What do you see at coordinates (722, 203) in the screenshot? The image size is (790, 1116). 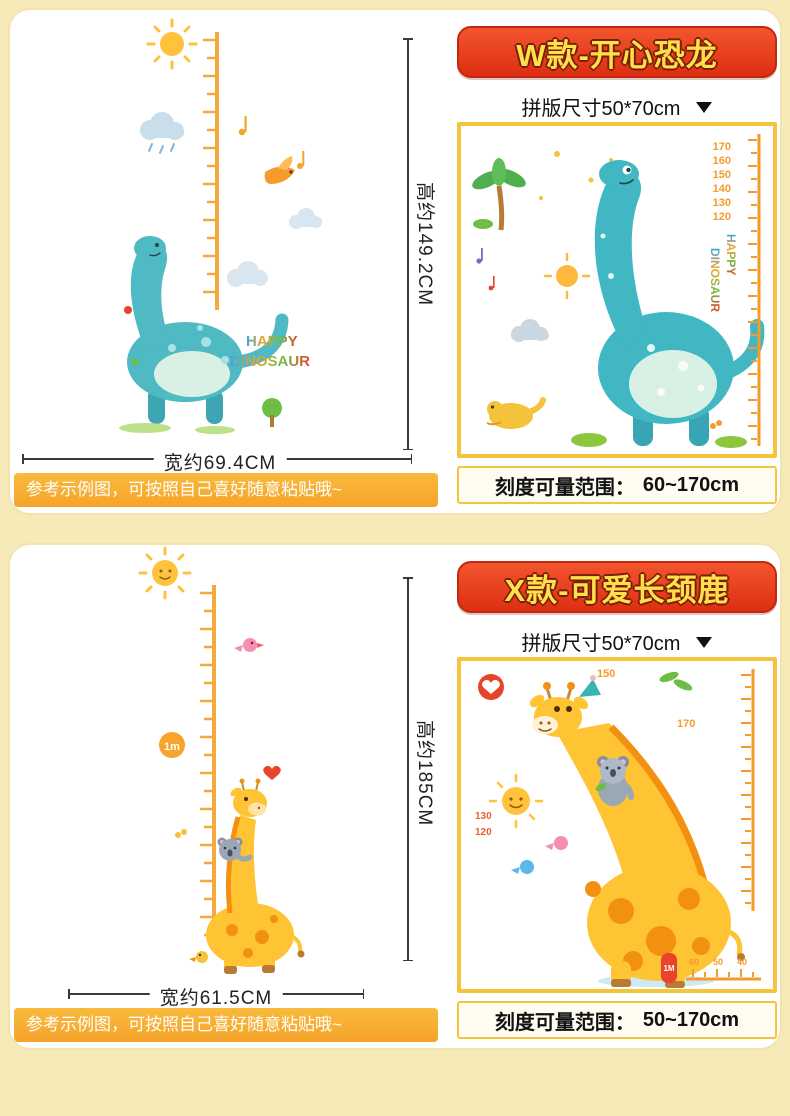 I see `svg-text: 130` at bounding box center [722, 203].